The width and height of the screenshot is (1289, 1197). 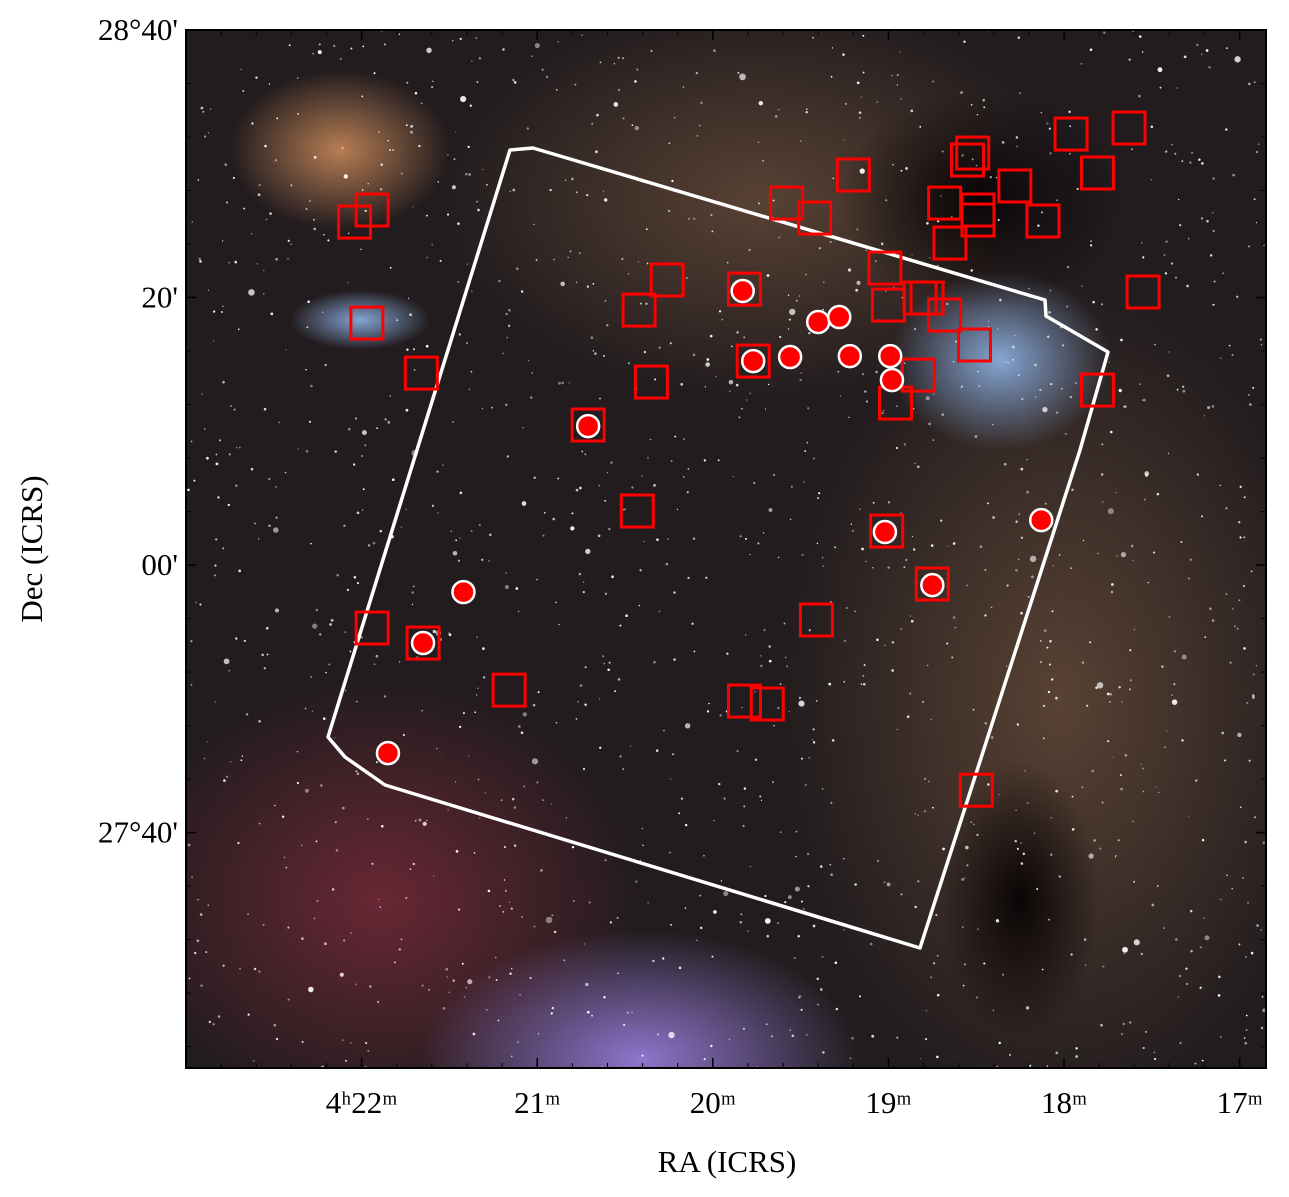 I want to click on y-tick-label: 20', so click(x=159, y=297).